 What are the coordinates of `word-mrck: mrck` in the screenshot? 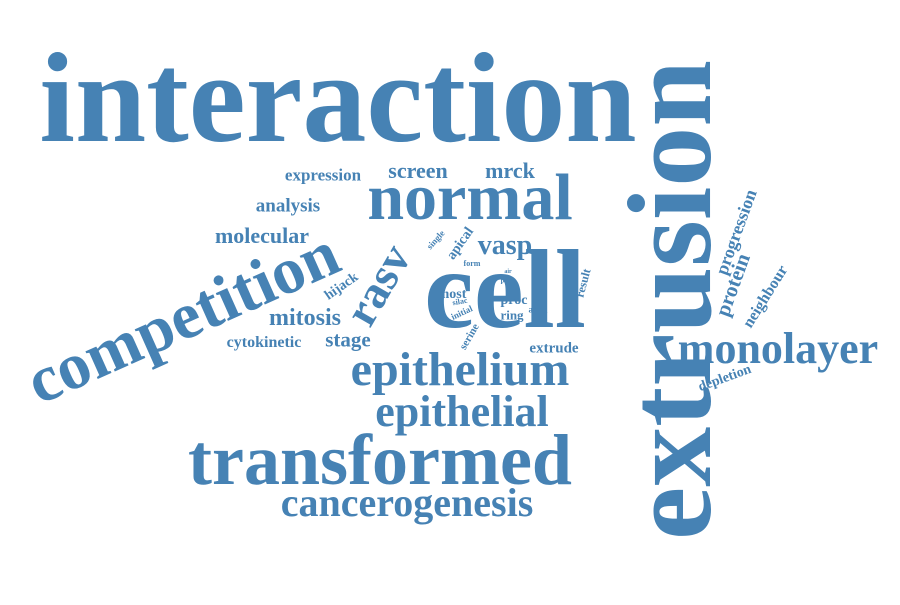 It's located at (510, 170).